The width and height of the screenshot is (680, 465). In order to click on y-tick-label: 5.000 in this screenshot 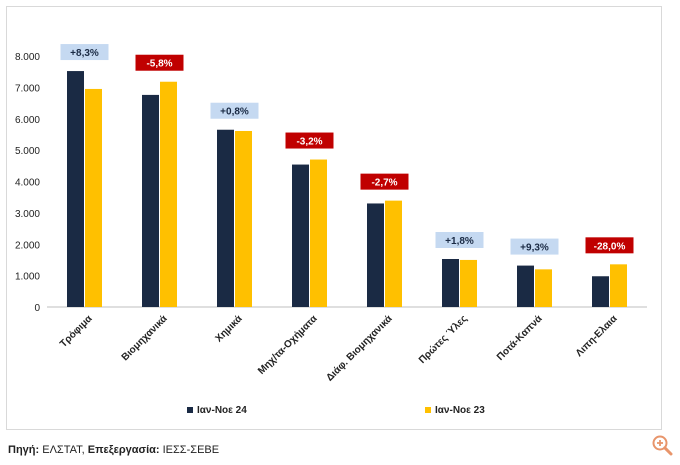, I will do `click(27, 151)`.